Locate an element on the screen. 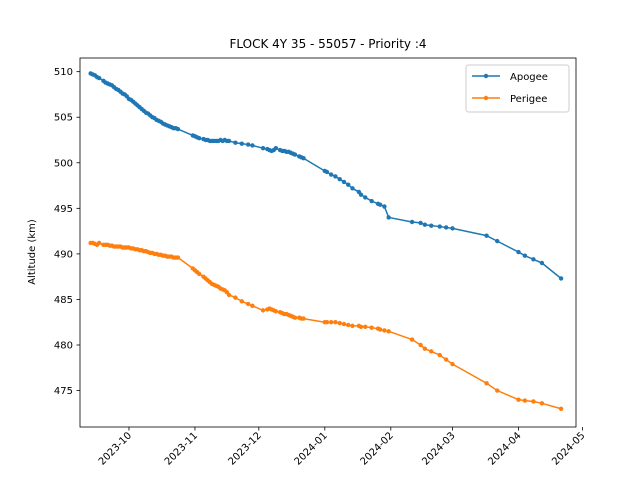 The image size is (640, 480). legend-label-apogee: Apogee is located at coordinates (529, 77).